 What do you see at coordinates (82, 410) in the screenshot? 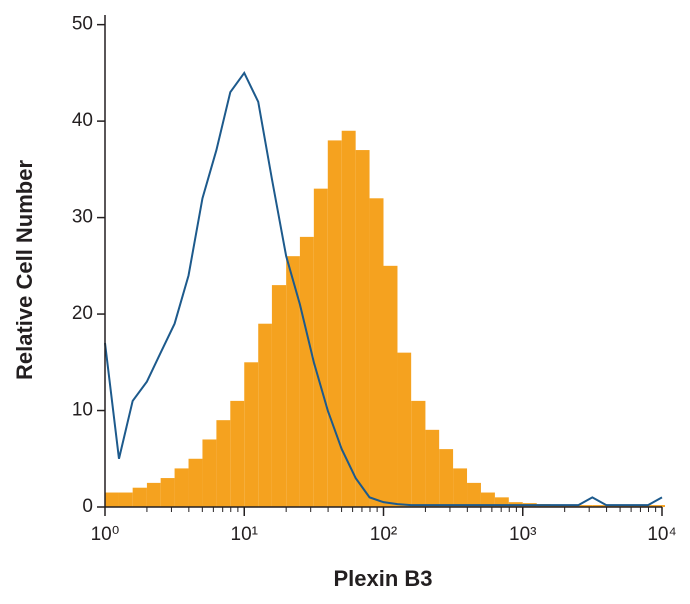
I see `y-tick-label: 10` at bounding box center [82, 410].